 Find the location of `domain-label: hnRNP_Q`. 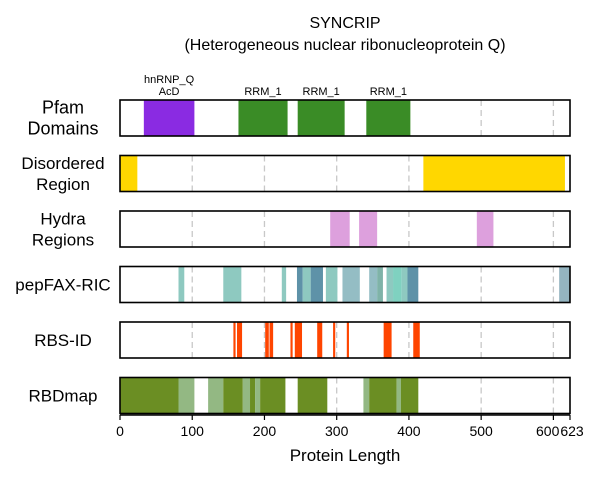

domain-label: hnRNP_Q is located at coordinates (169, 80).